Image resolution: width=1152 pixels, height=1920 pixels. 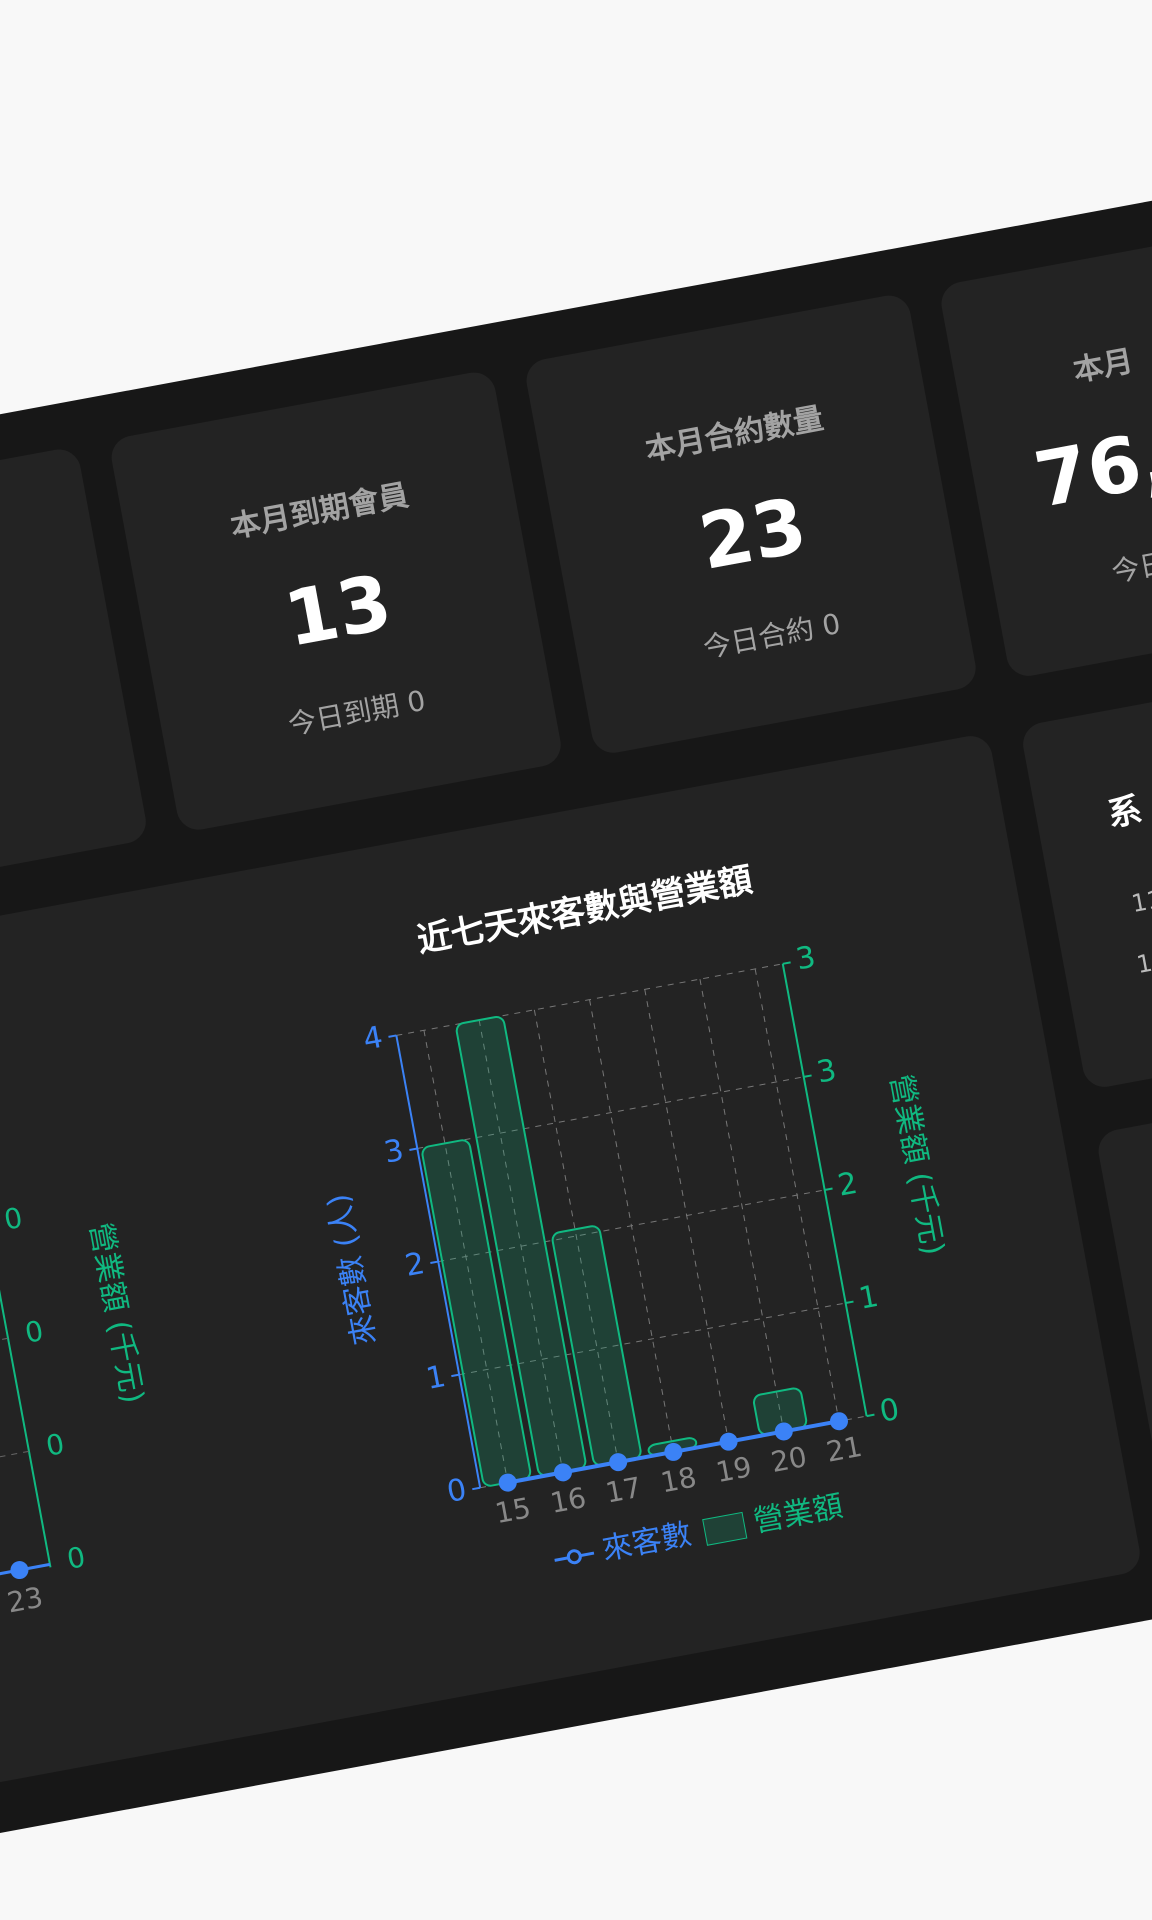 What do you see at coordinates (623, 1490) in the screenshot?
I see `x-tick-label: 17` at bounding box center [623, 1490].